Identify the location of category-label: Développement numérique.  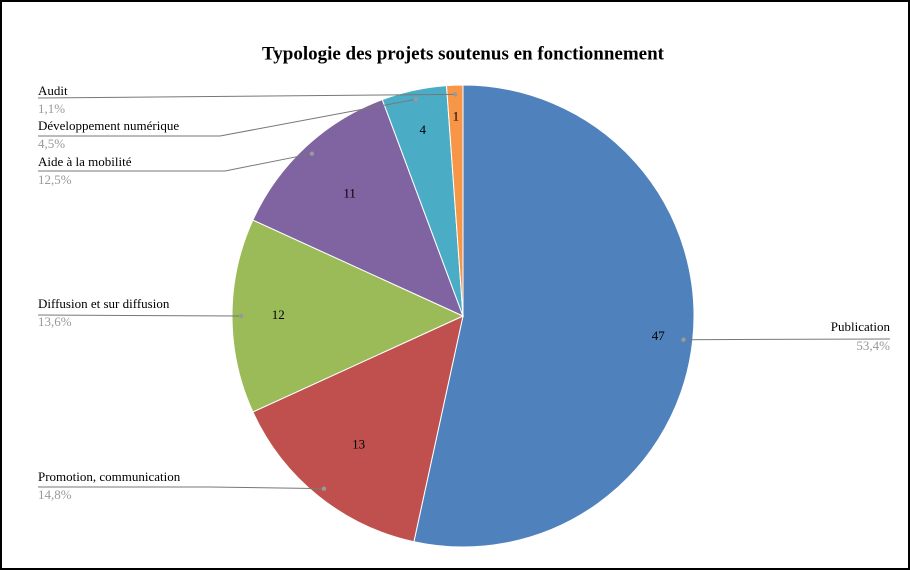
(108, 125).